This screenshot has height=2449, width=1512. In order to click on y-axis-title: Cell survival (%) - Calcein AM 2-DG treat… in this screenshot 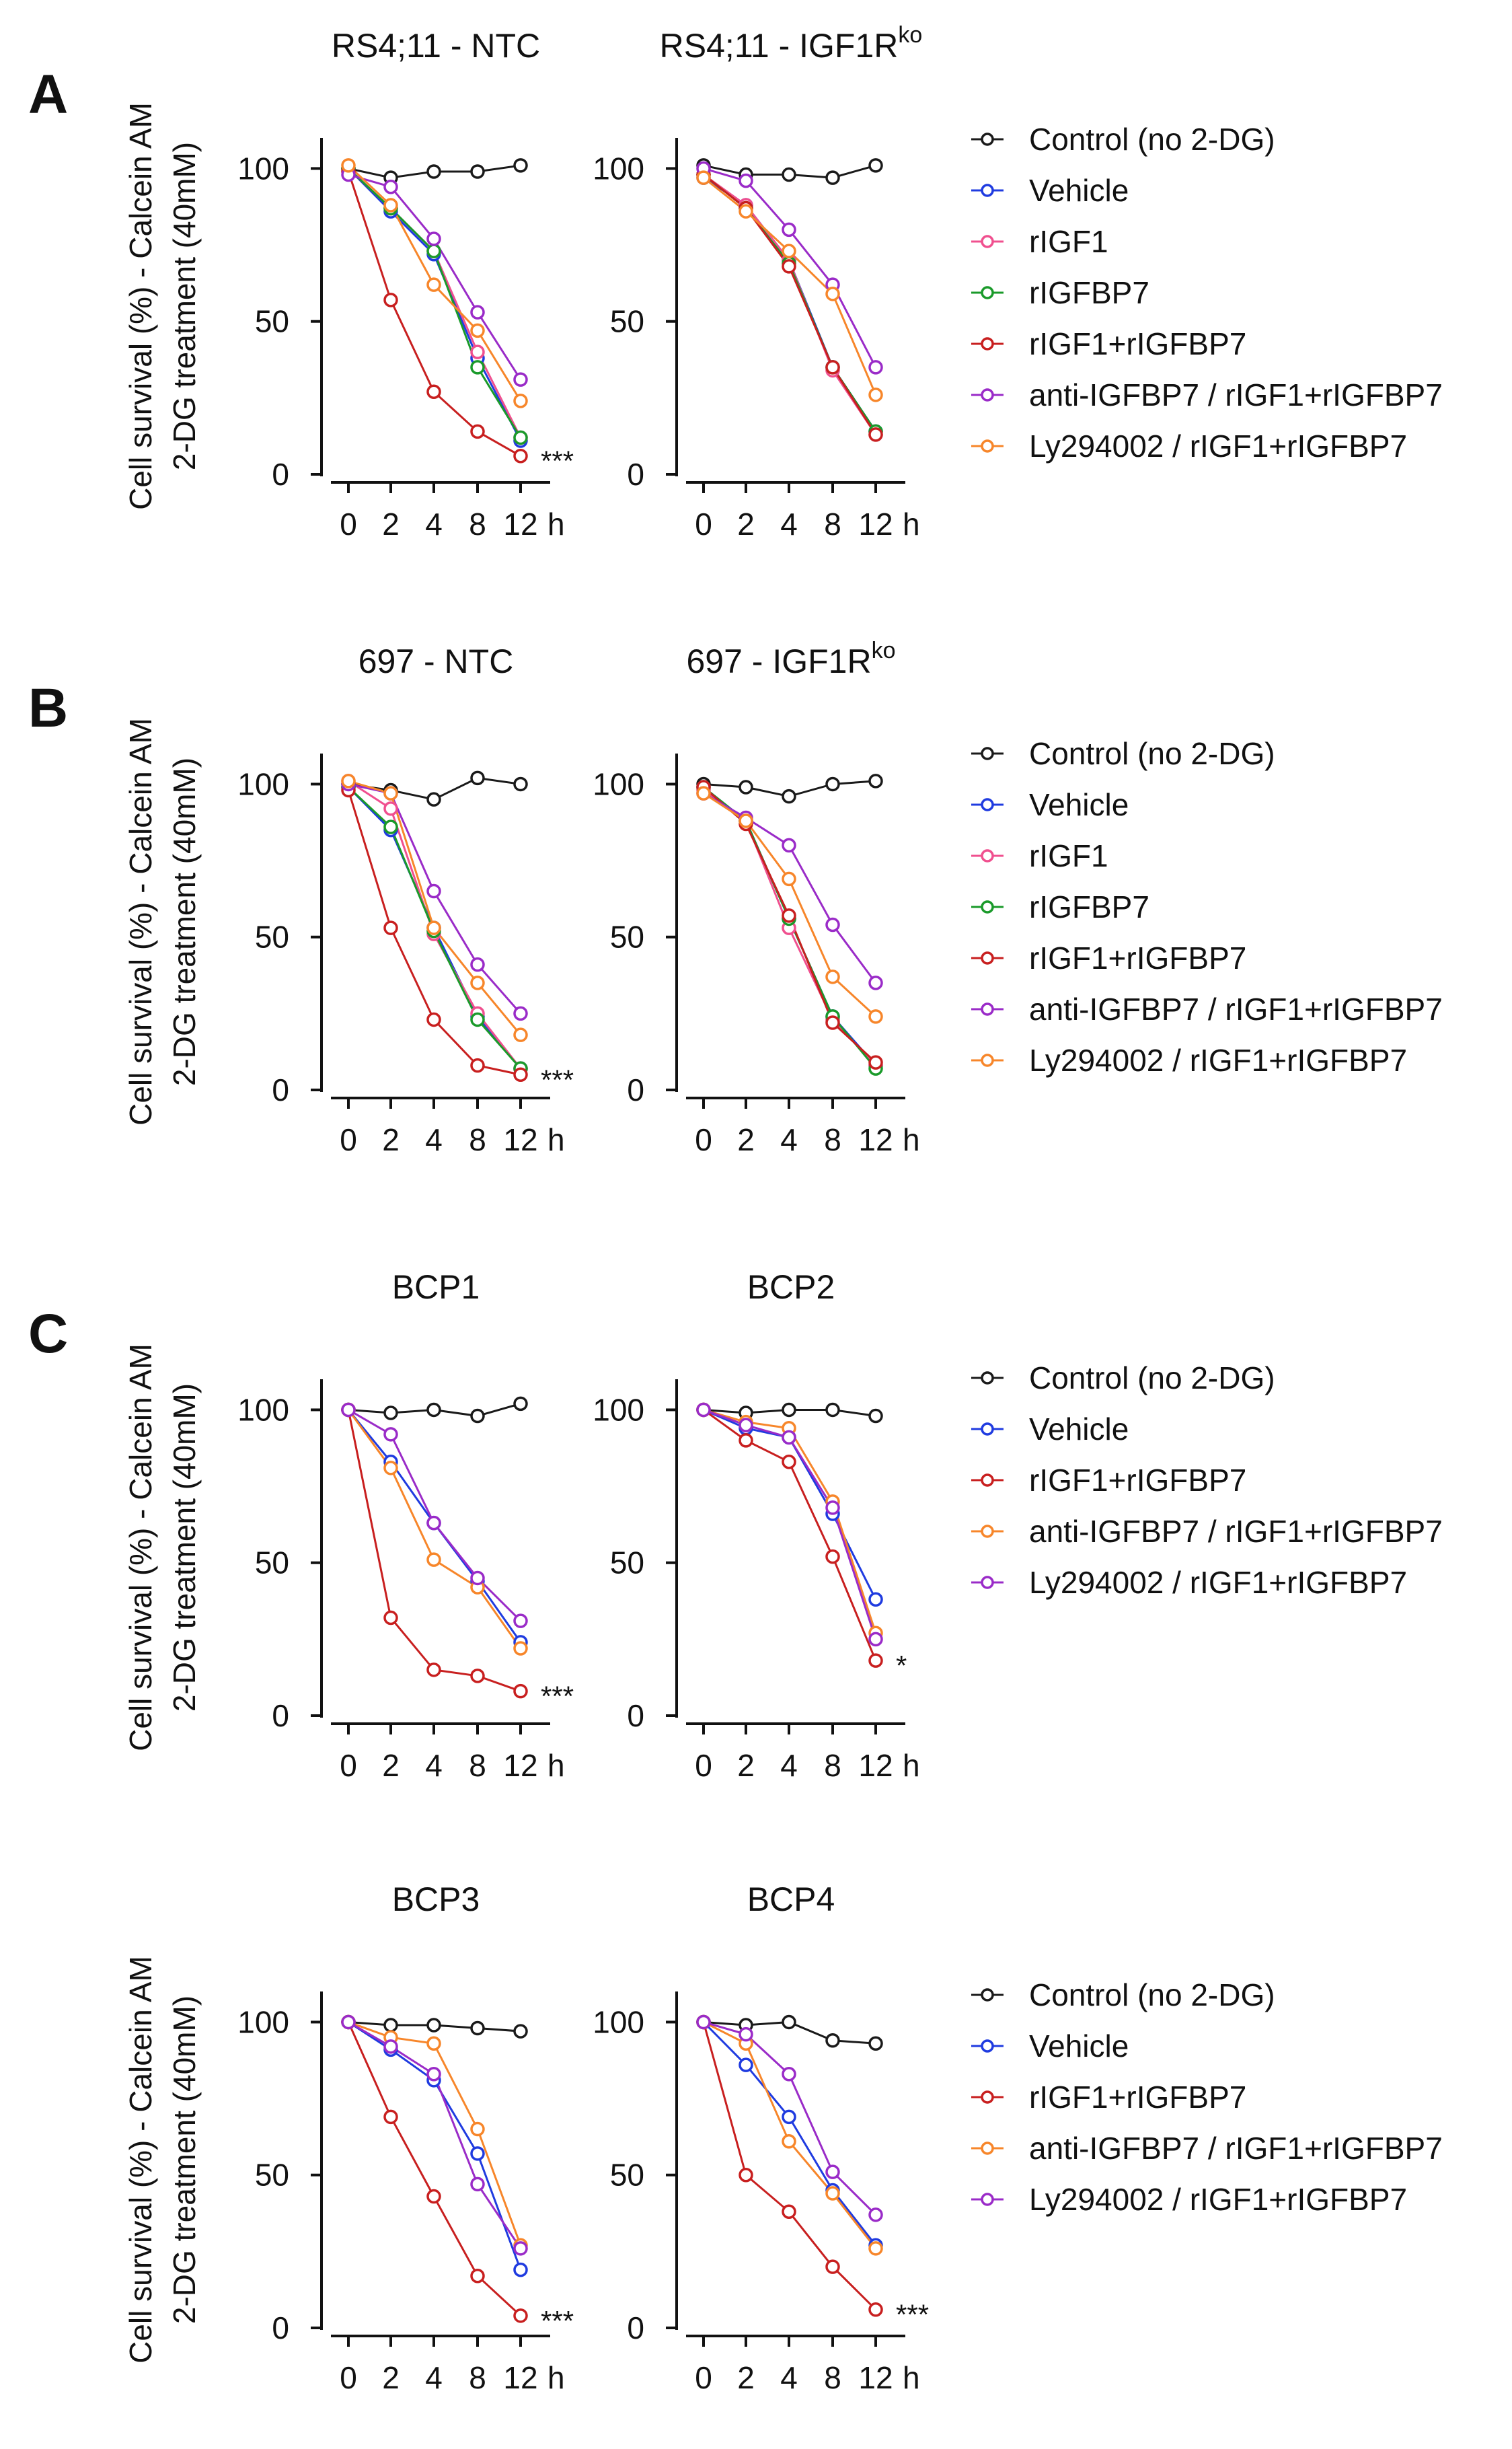, I will do `click(162, 306)`.